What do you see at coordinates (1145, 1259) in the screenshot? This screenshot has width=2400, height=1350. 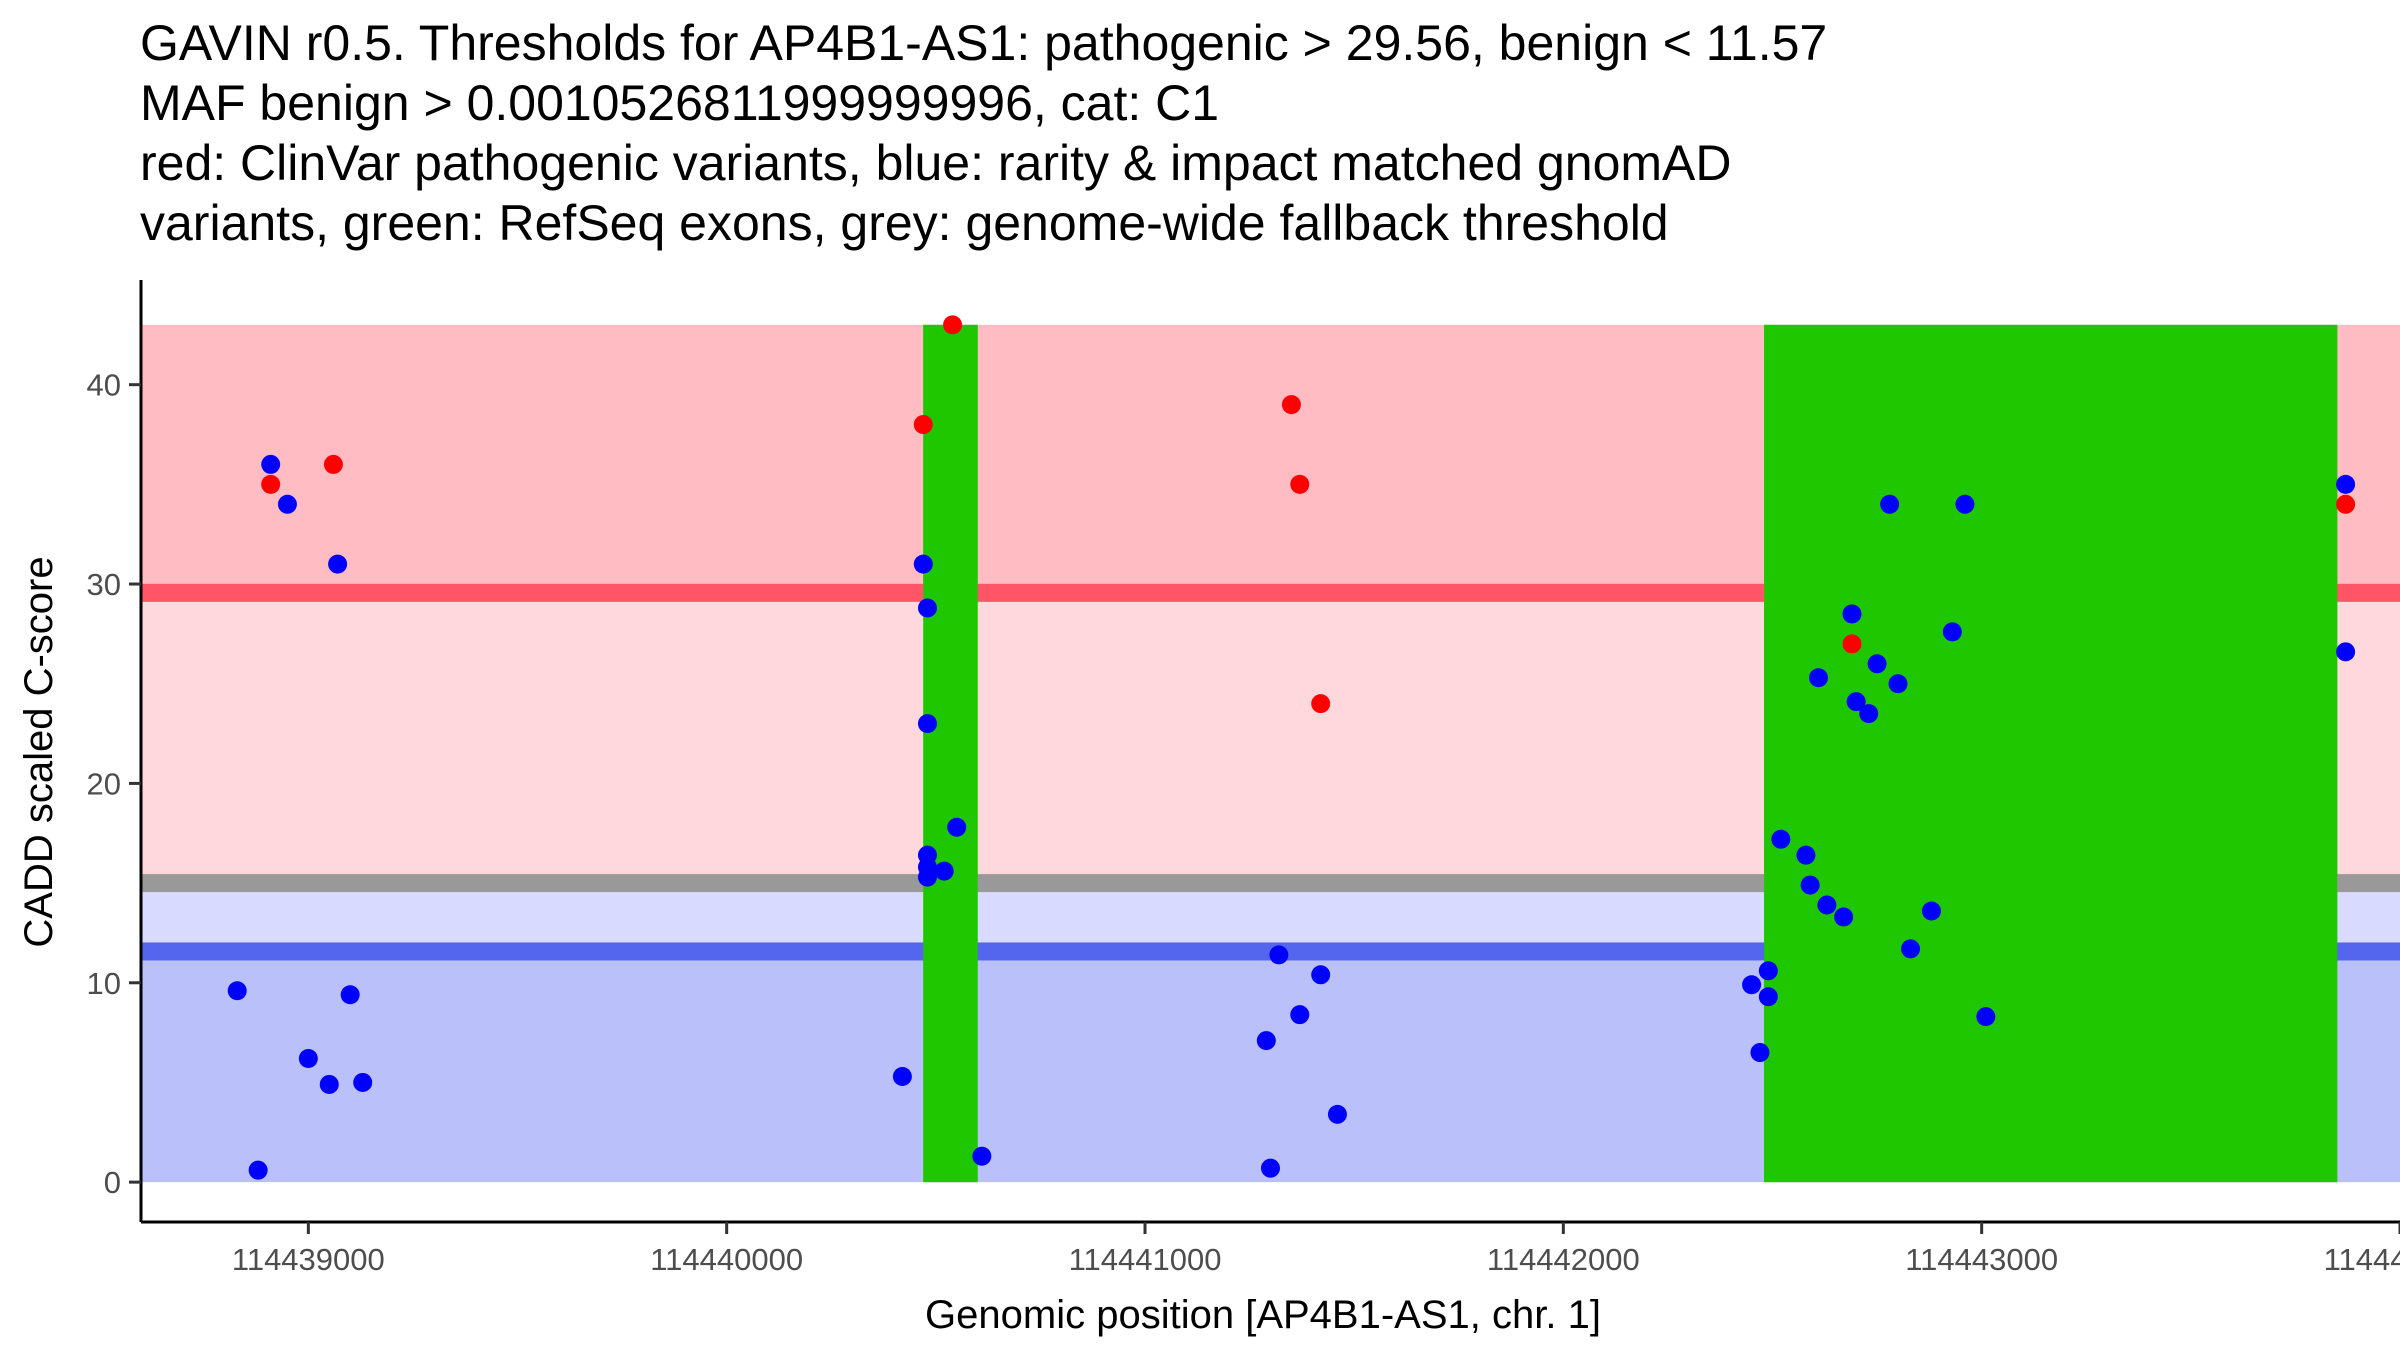 I see `x-tick-label-114441000: 114441000` at bounding box center [1145, 1259].